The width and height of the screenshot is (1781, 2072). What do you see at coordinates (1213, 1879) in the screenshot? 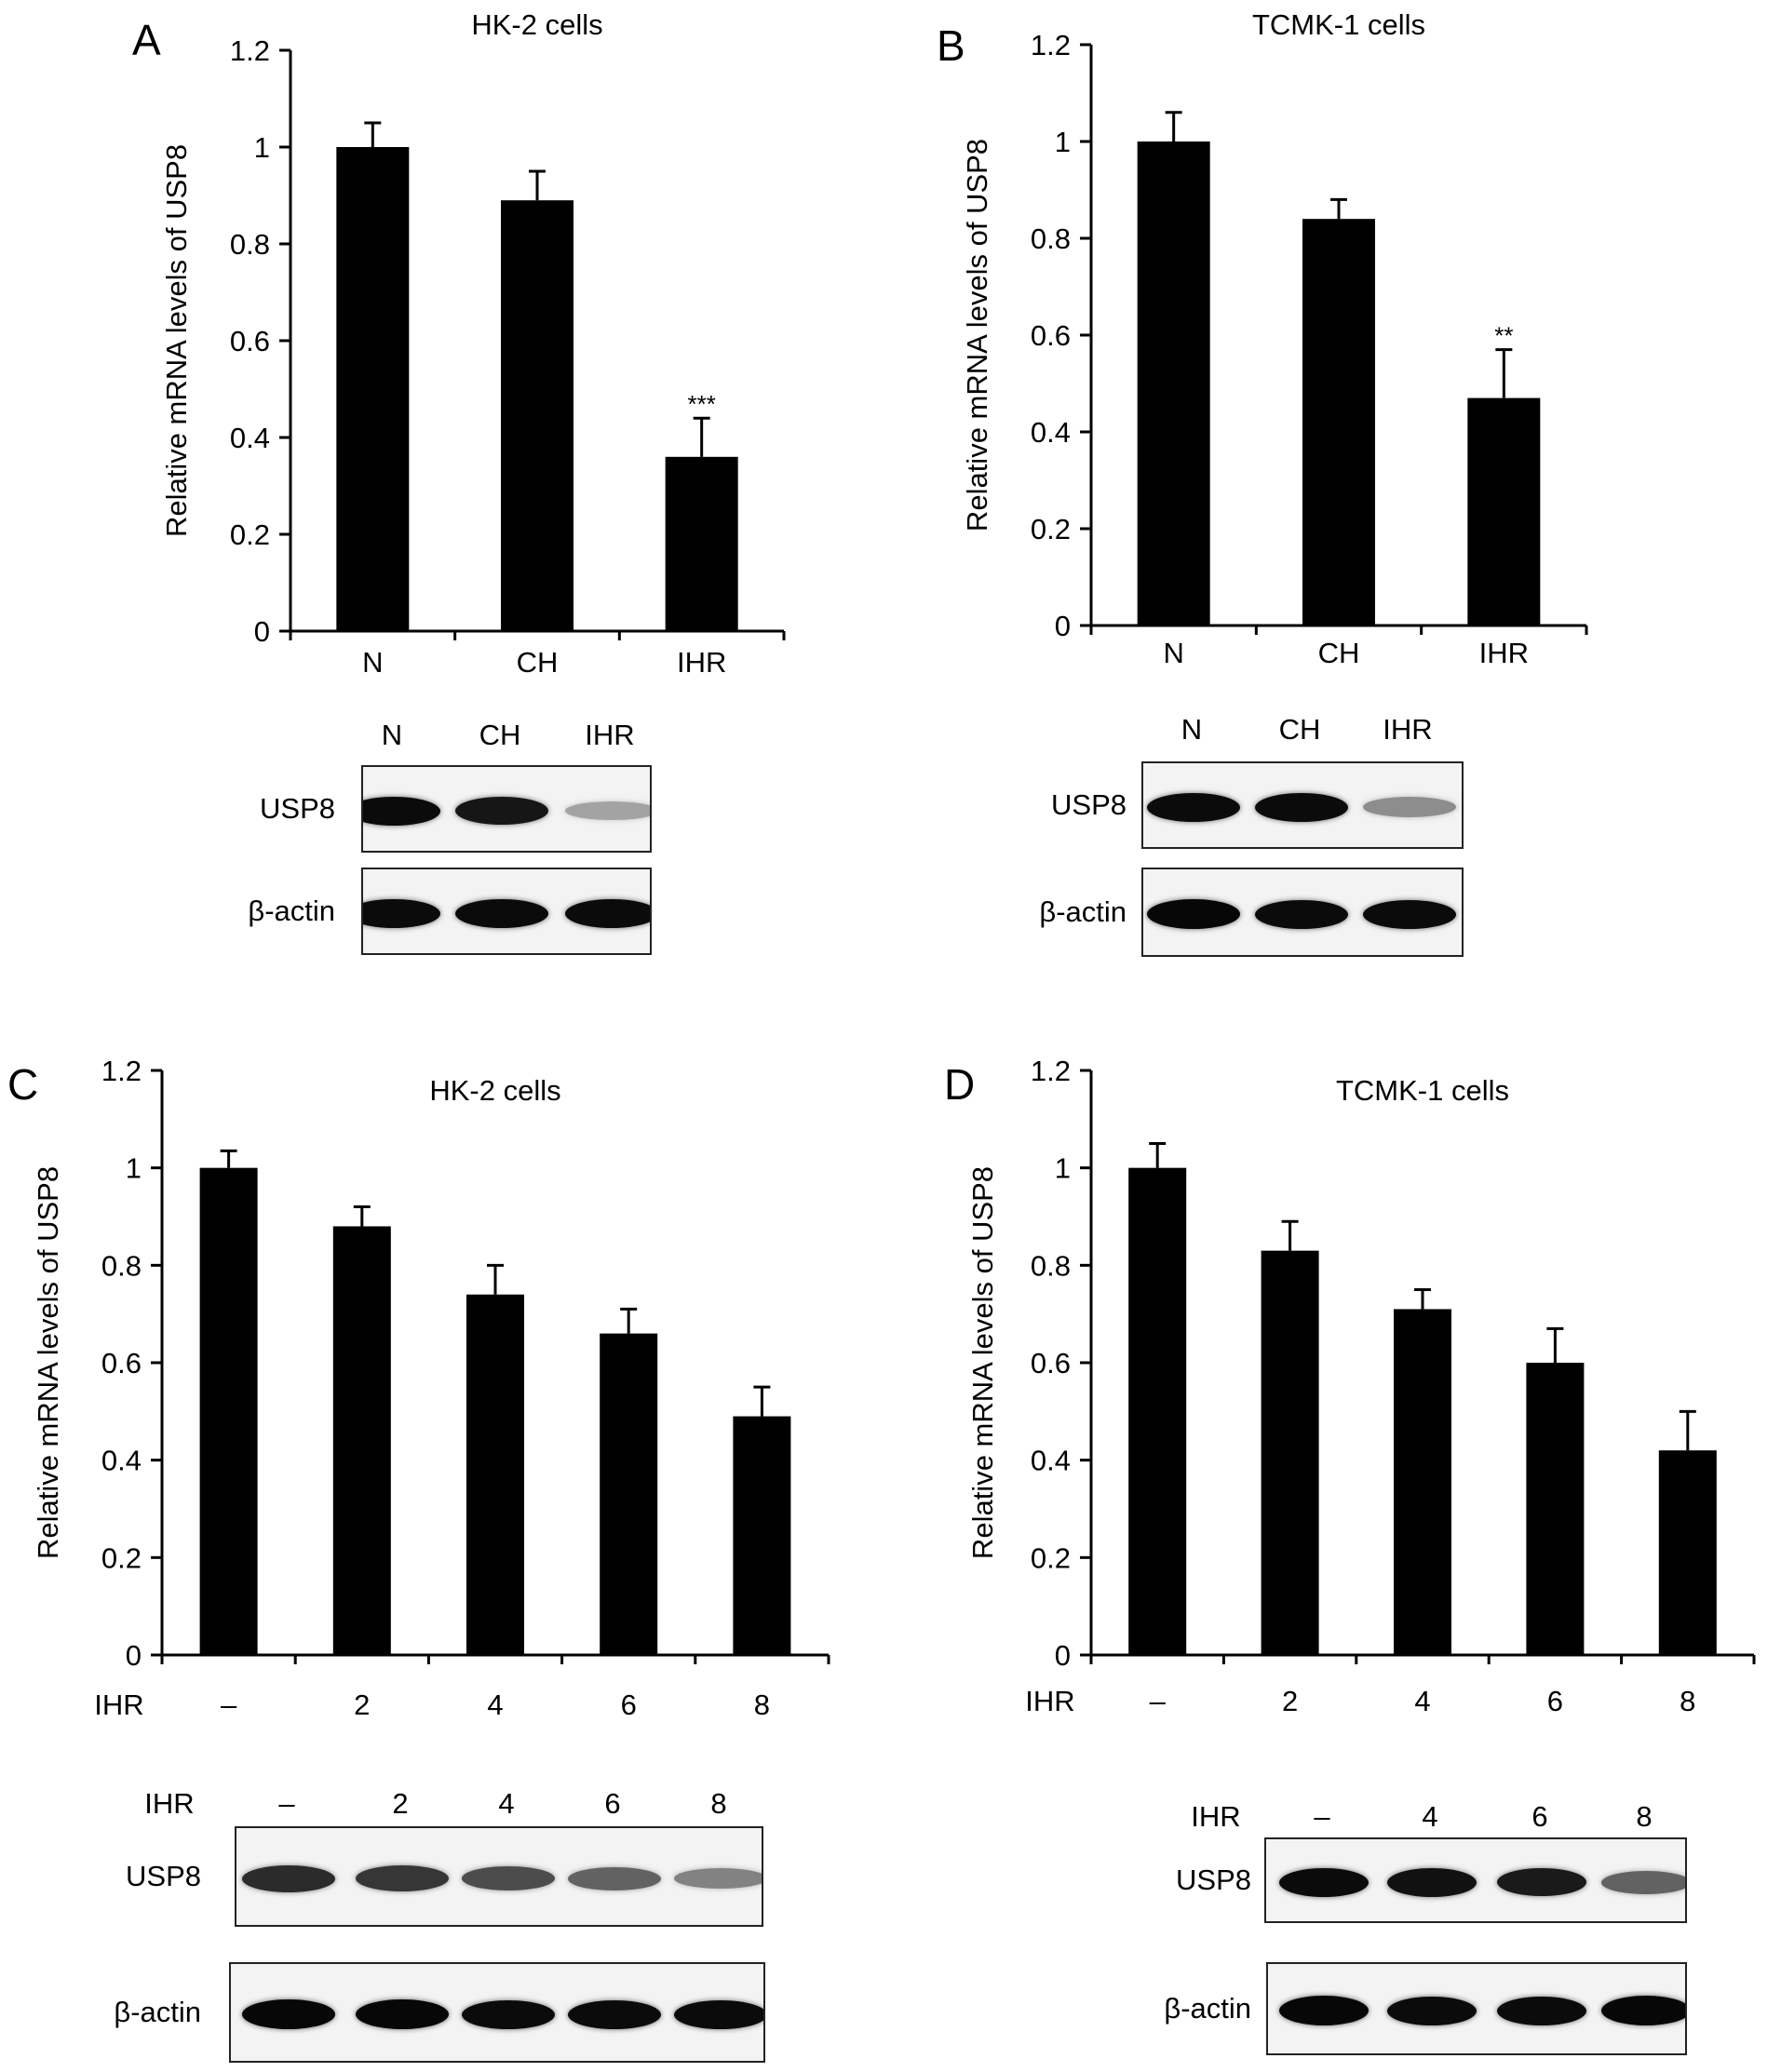
I see `blot-3-row-label-0: USP8` at bounding box center [1213, 1879].